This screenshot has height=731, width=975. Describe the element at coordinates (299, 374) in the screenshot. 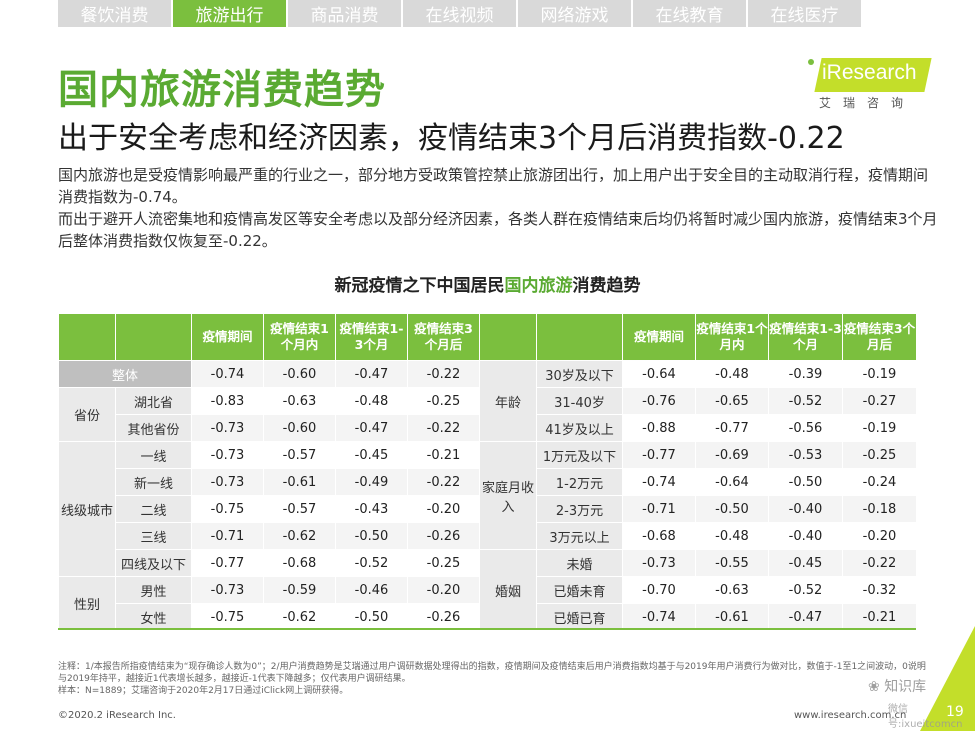

I see `cell: -0.60` at that location.